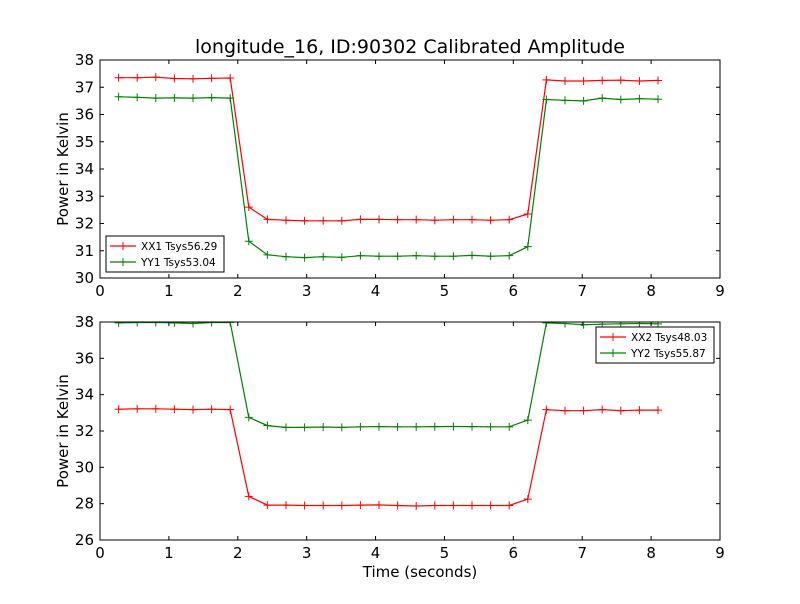  I want to click on x-axis-label: Time (seconds), so click(420, 572).